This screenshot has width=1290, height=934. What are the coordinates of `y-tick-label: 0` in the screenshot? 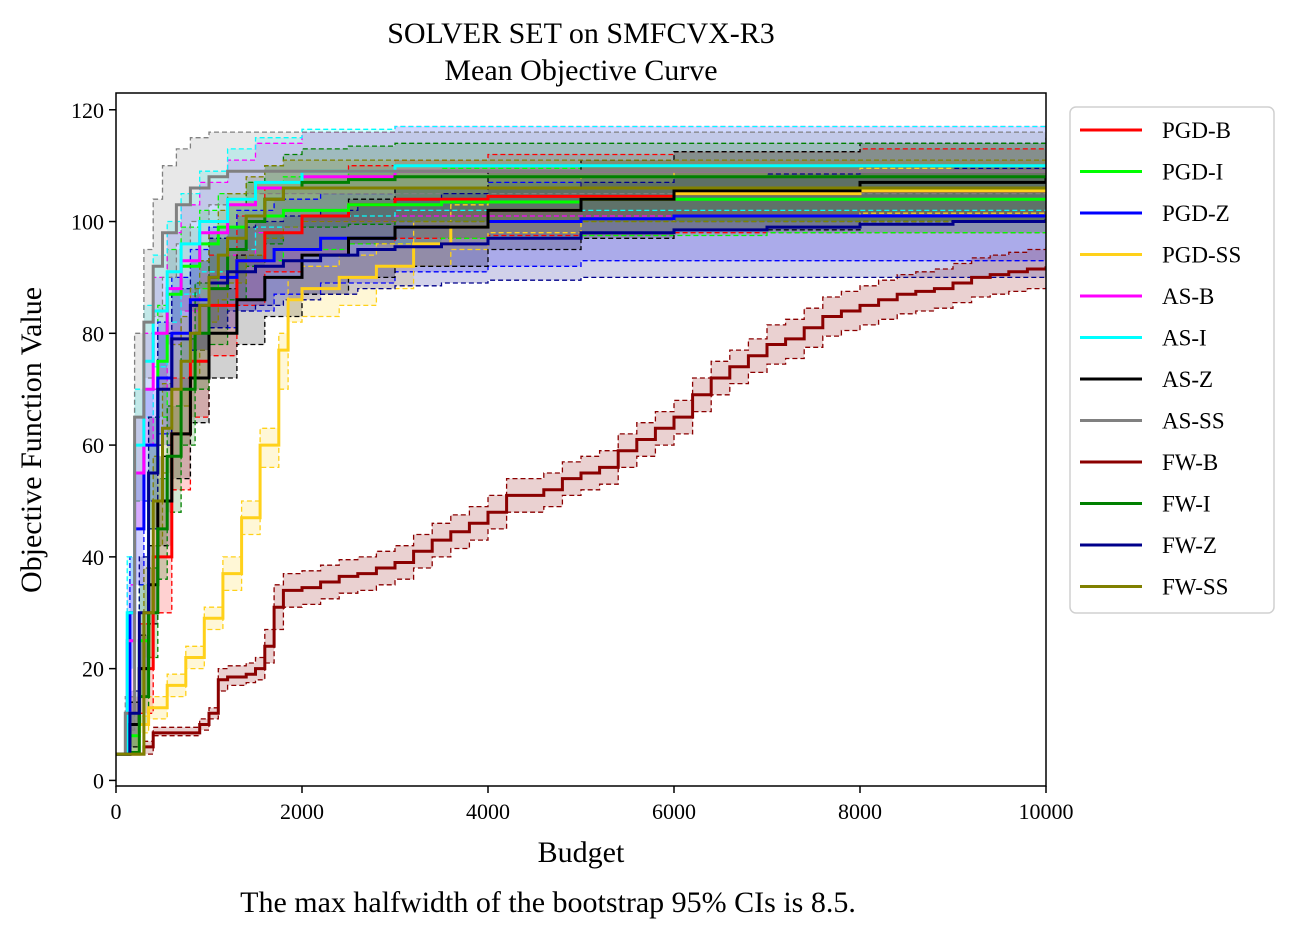 It's located at (98, 780).